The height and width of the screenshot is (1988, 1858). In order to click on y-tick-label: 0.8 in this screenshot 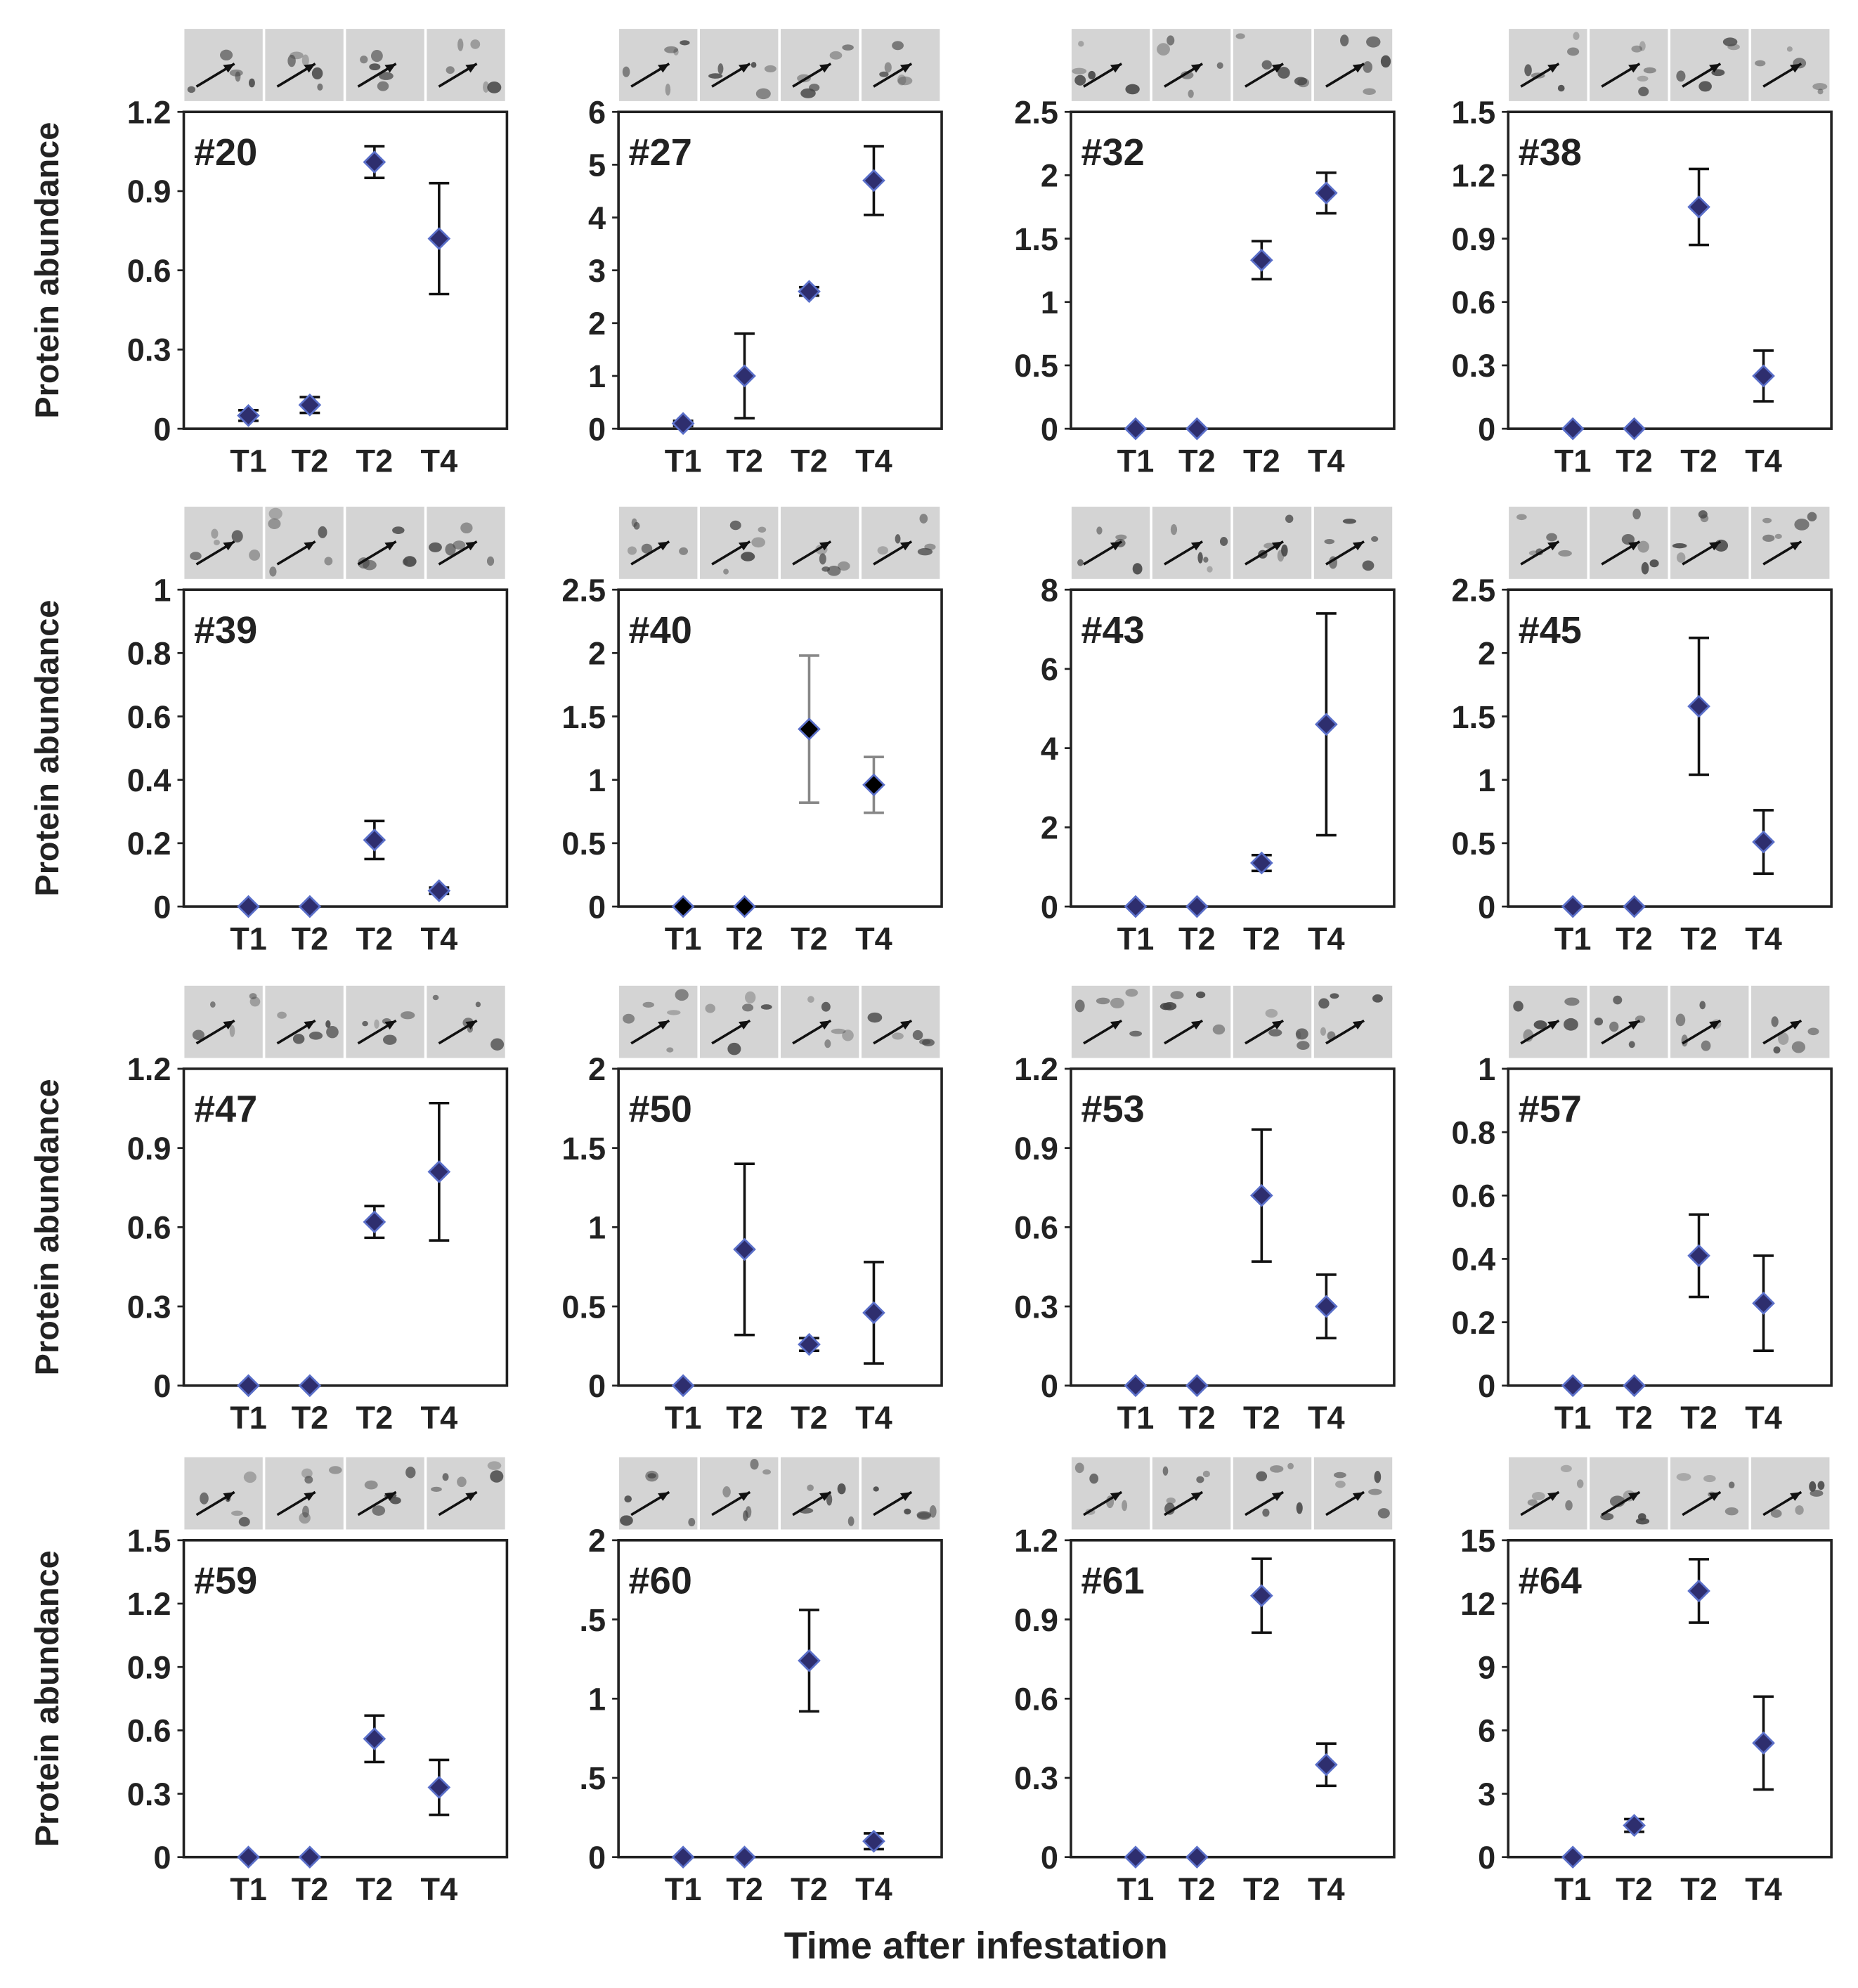, I will do `click(1474, 1132)`.